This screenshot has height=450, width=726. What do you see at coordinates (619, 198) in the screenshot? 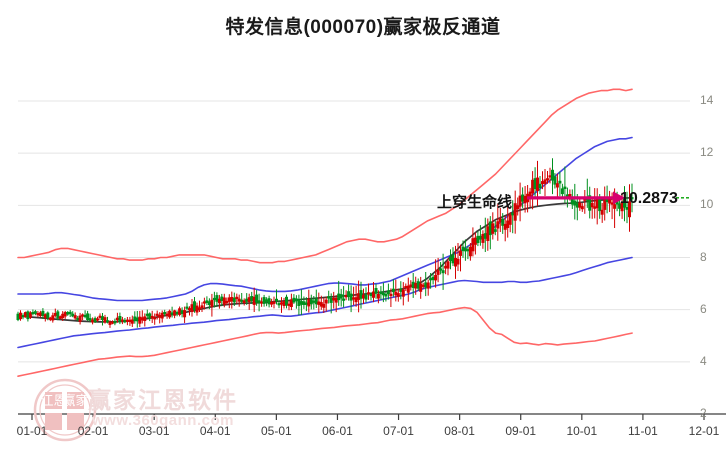
I see `annotation-arrow-head` at bounding box center [619, 198].